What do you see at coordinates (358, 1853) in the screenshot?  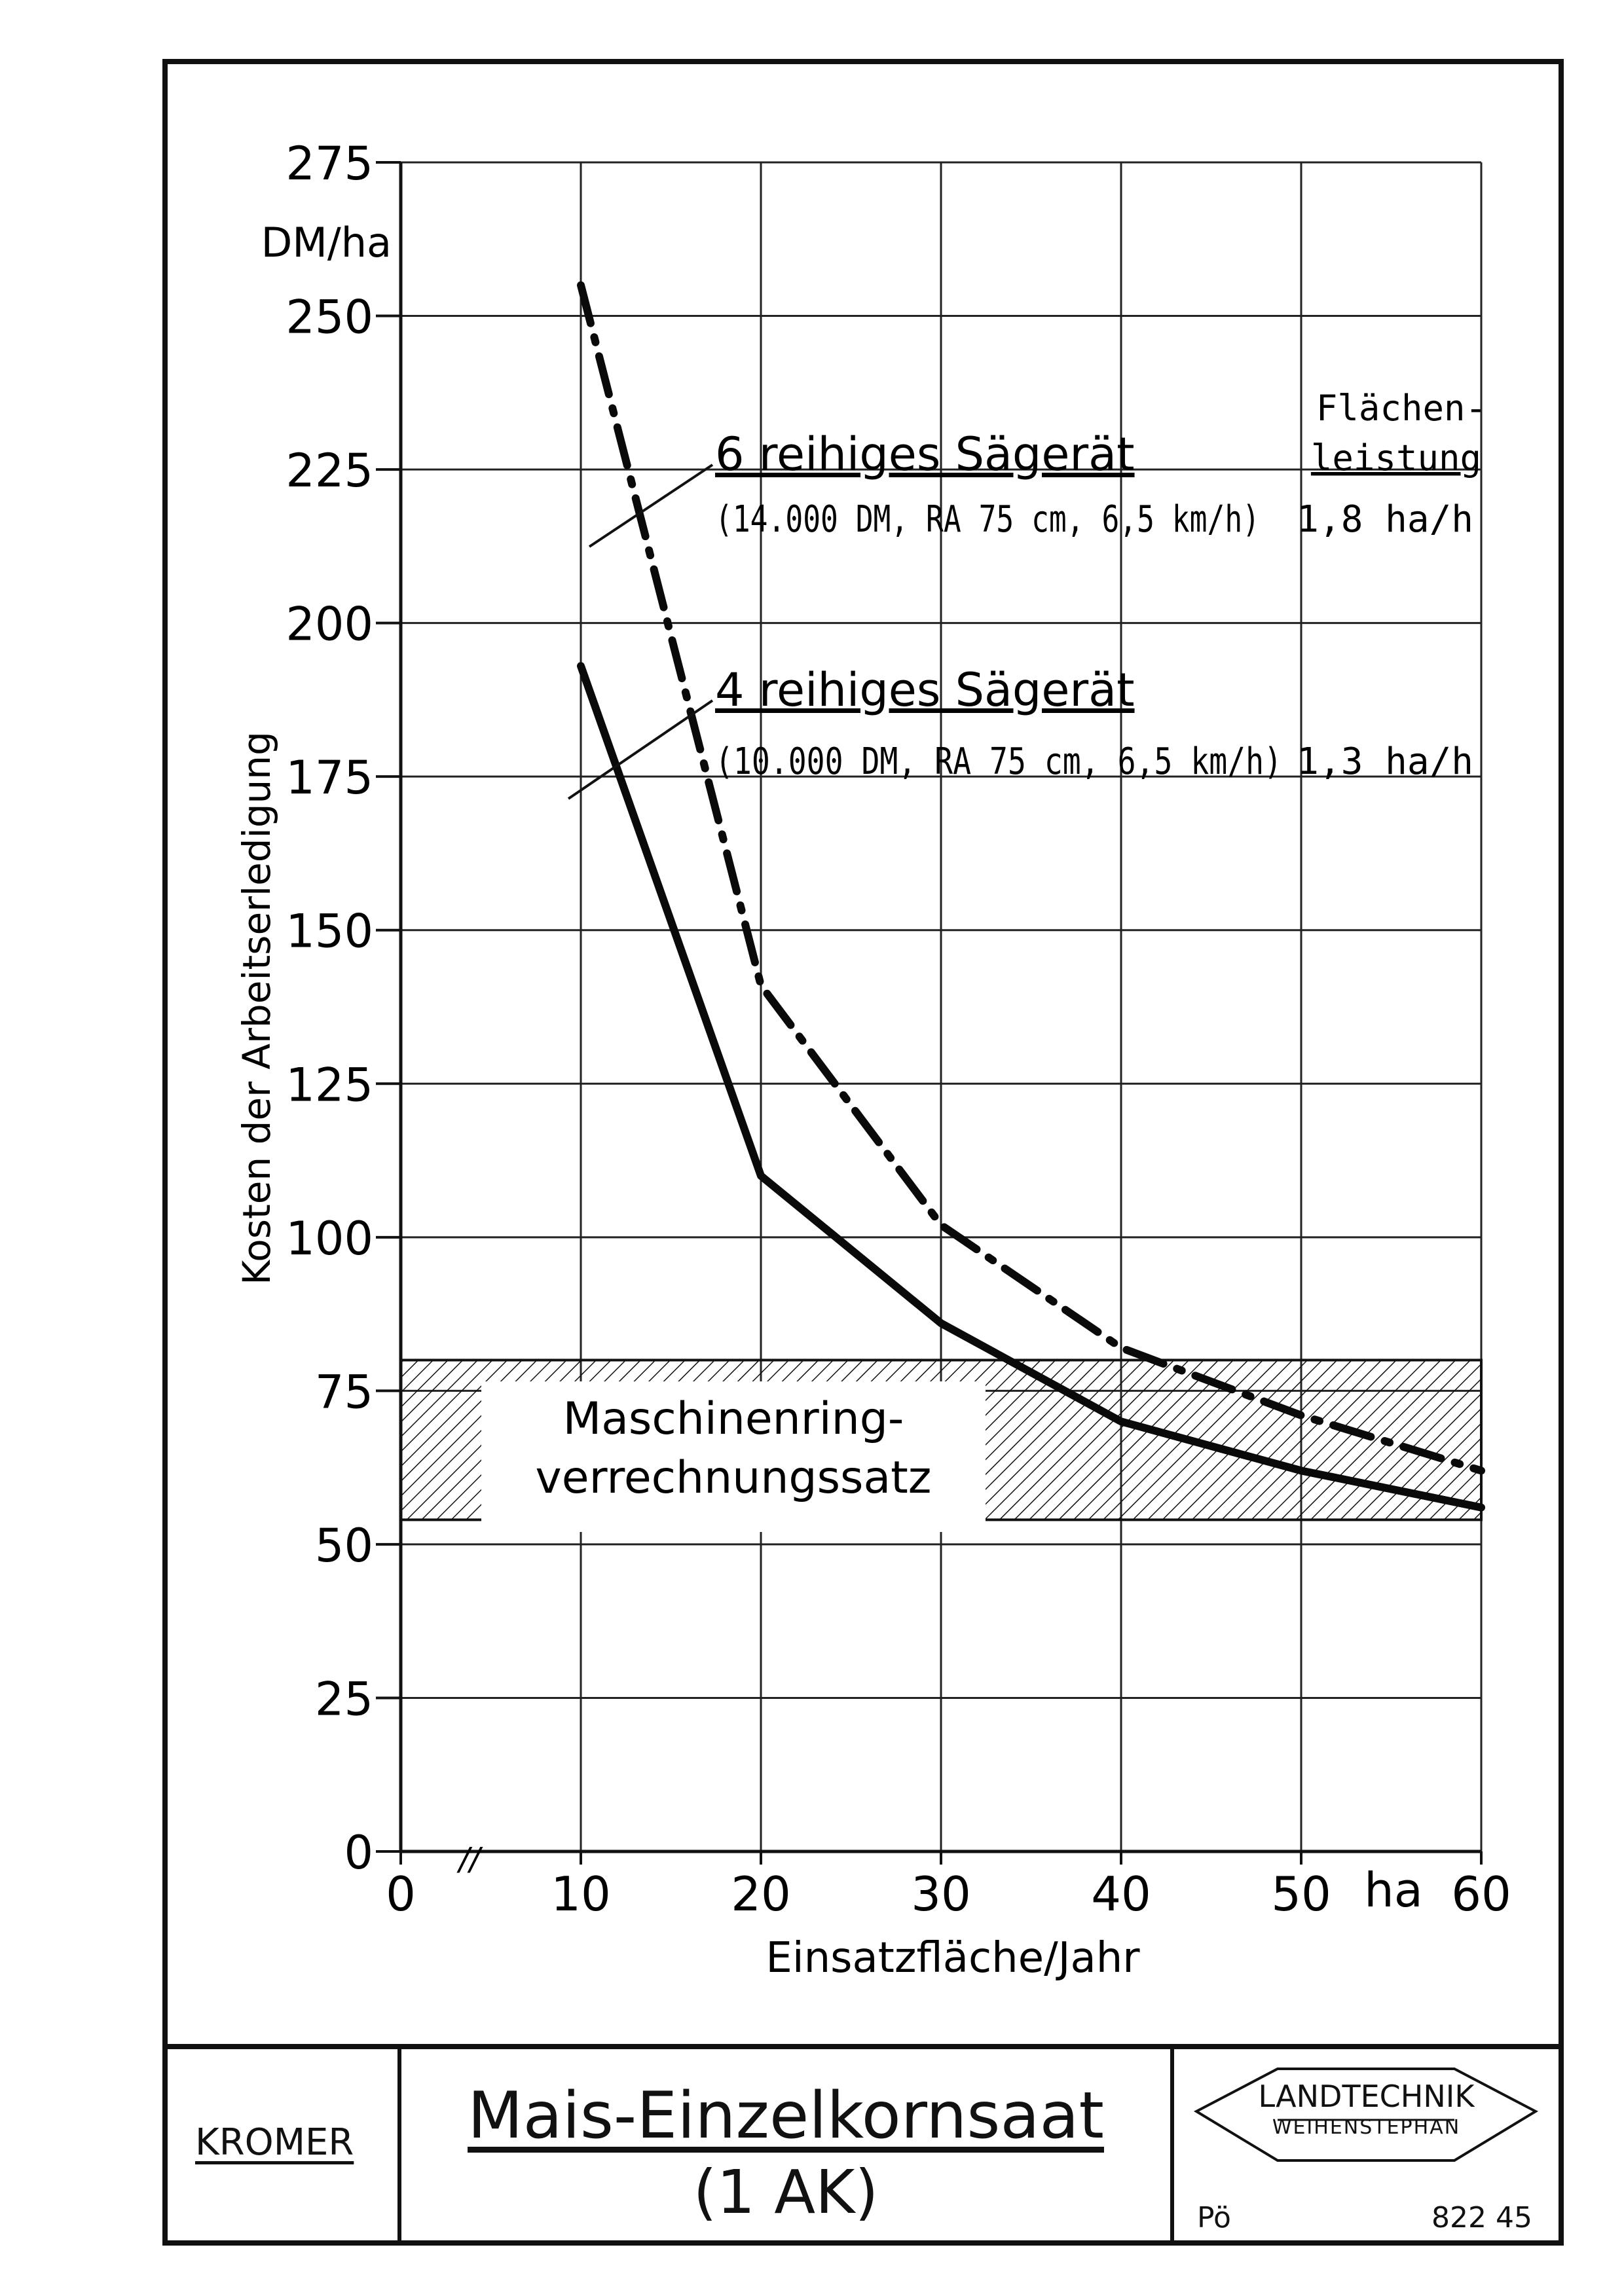 I see `y-tick-label-0: 0` at bounding box center [358, 1853].